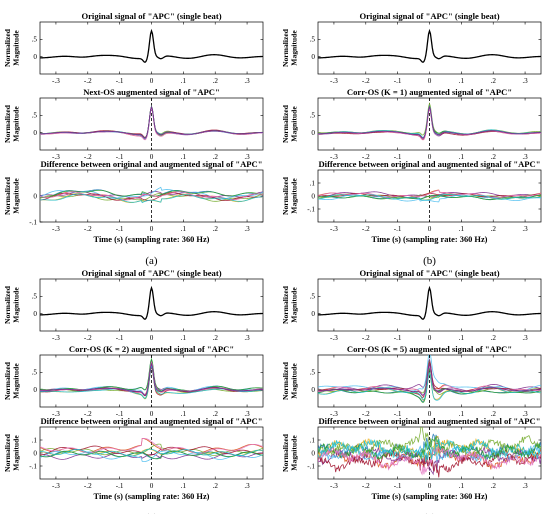 This screenshot has width=550, height=514. Describe the element at coordinates (151, 92) in the screenshot. I see `subplot-title: Next-OS augmented signal of "APC"` at that location.